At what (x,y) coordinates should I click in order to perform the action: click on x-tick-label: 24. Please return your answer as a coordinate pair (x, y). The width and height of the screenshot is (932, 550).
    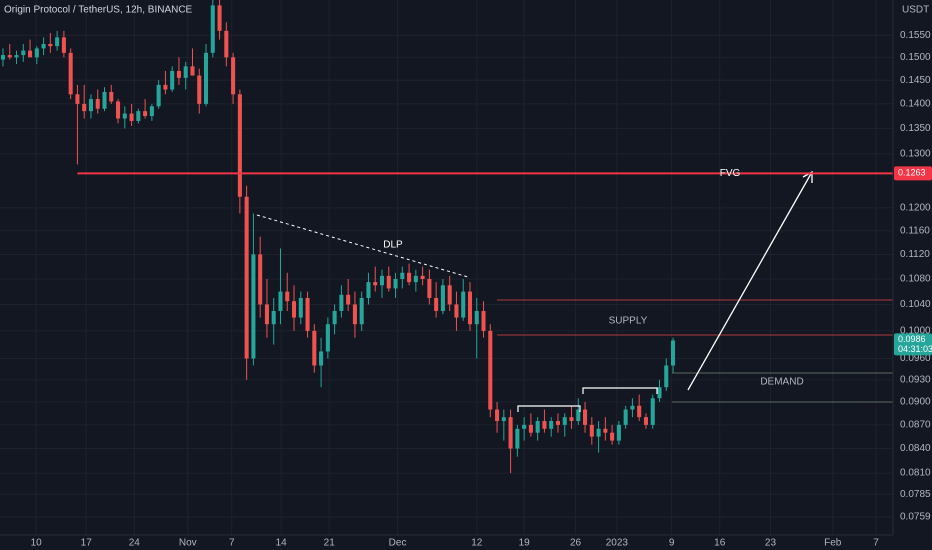
    Looking at the image, I should click on (135, 543).